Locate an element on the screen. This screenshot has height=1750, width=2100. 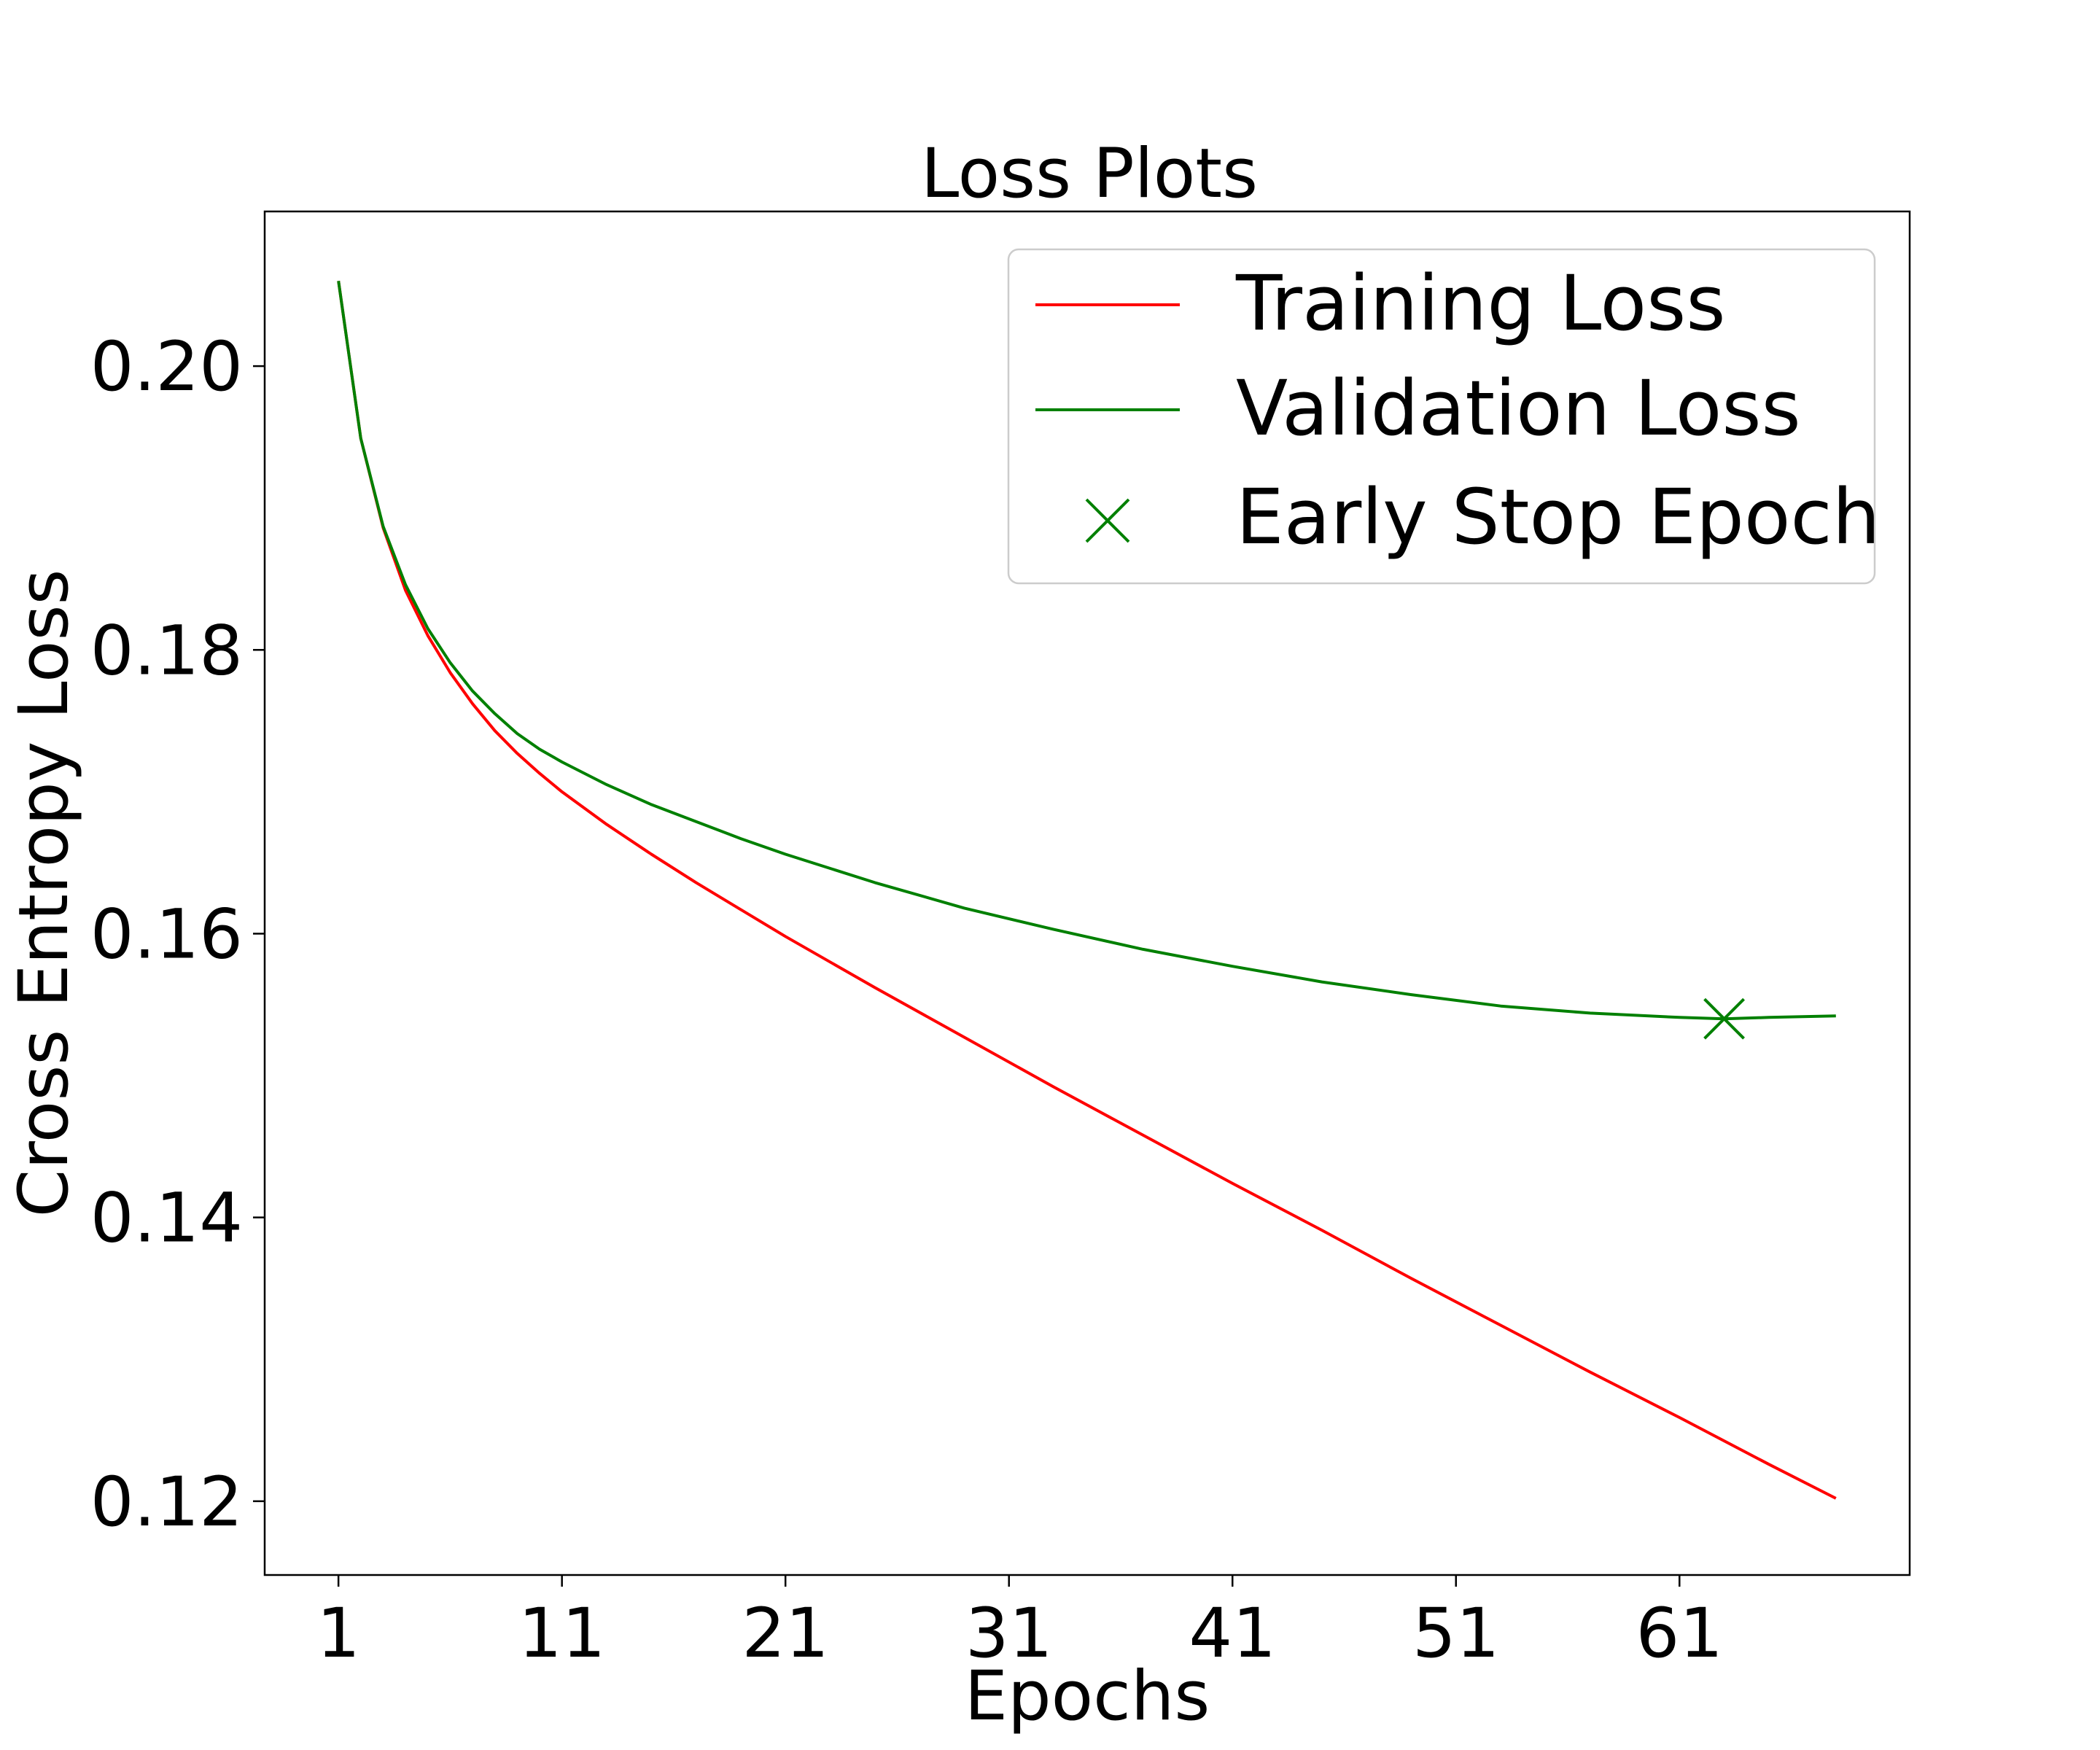
x-axis: 1 11 21 31 41 51 61 is located at coordinates (1019, 1624).